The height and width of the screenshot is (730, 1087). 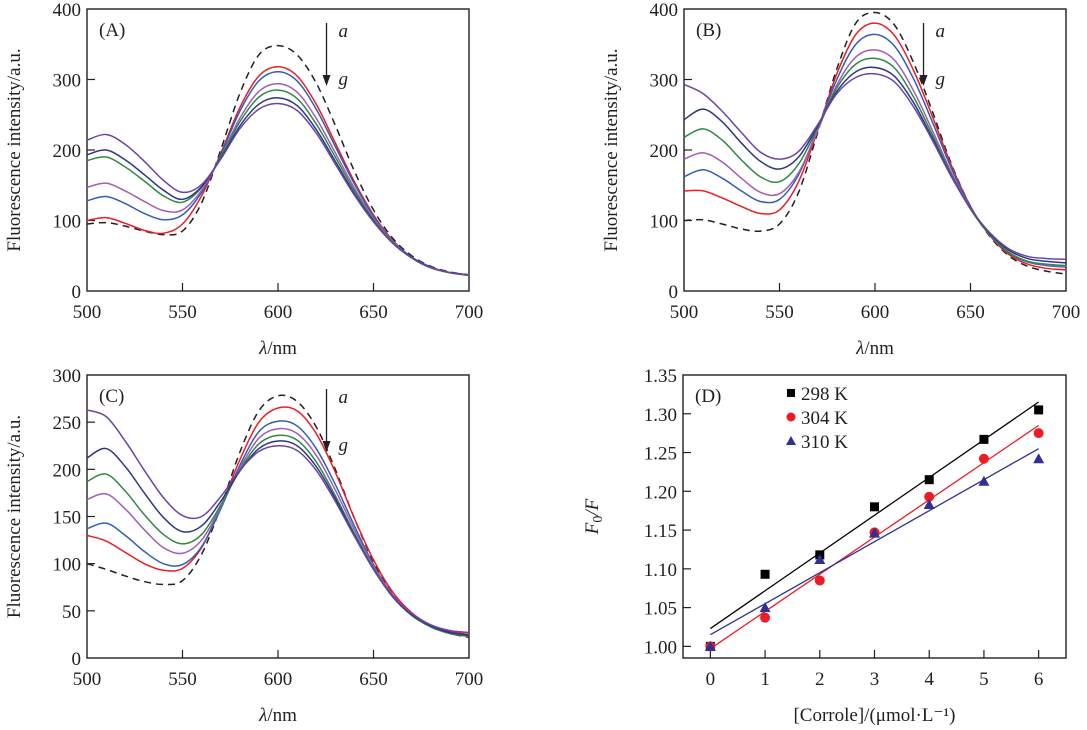 I want to click on fit-line-310k, so click(x=874, y=542).